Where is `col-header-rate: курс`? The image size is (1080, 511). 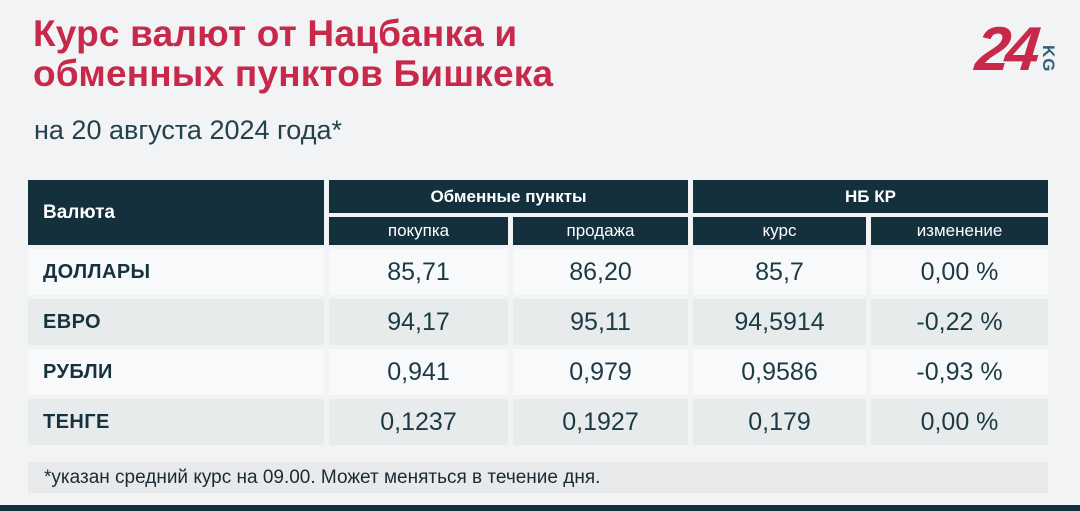 col-header-rate: курс is located at coordinates (779, 231).